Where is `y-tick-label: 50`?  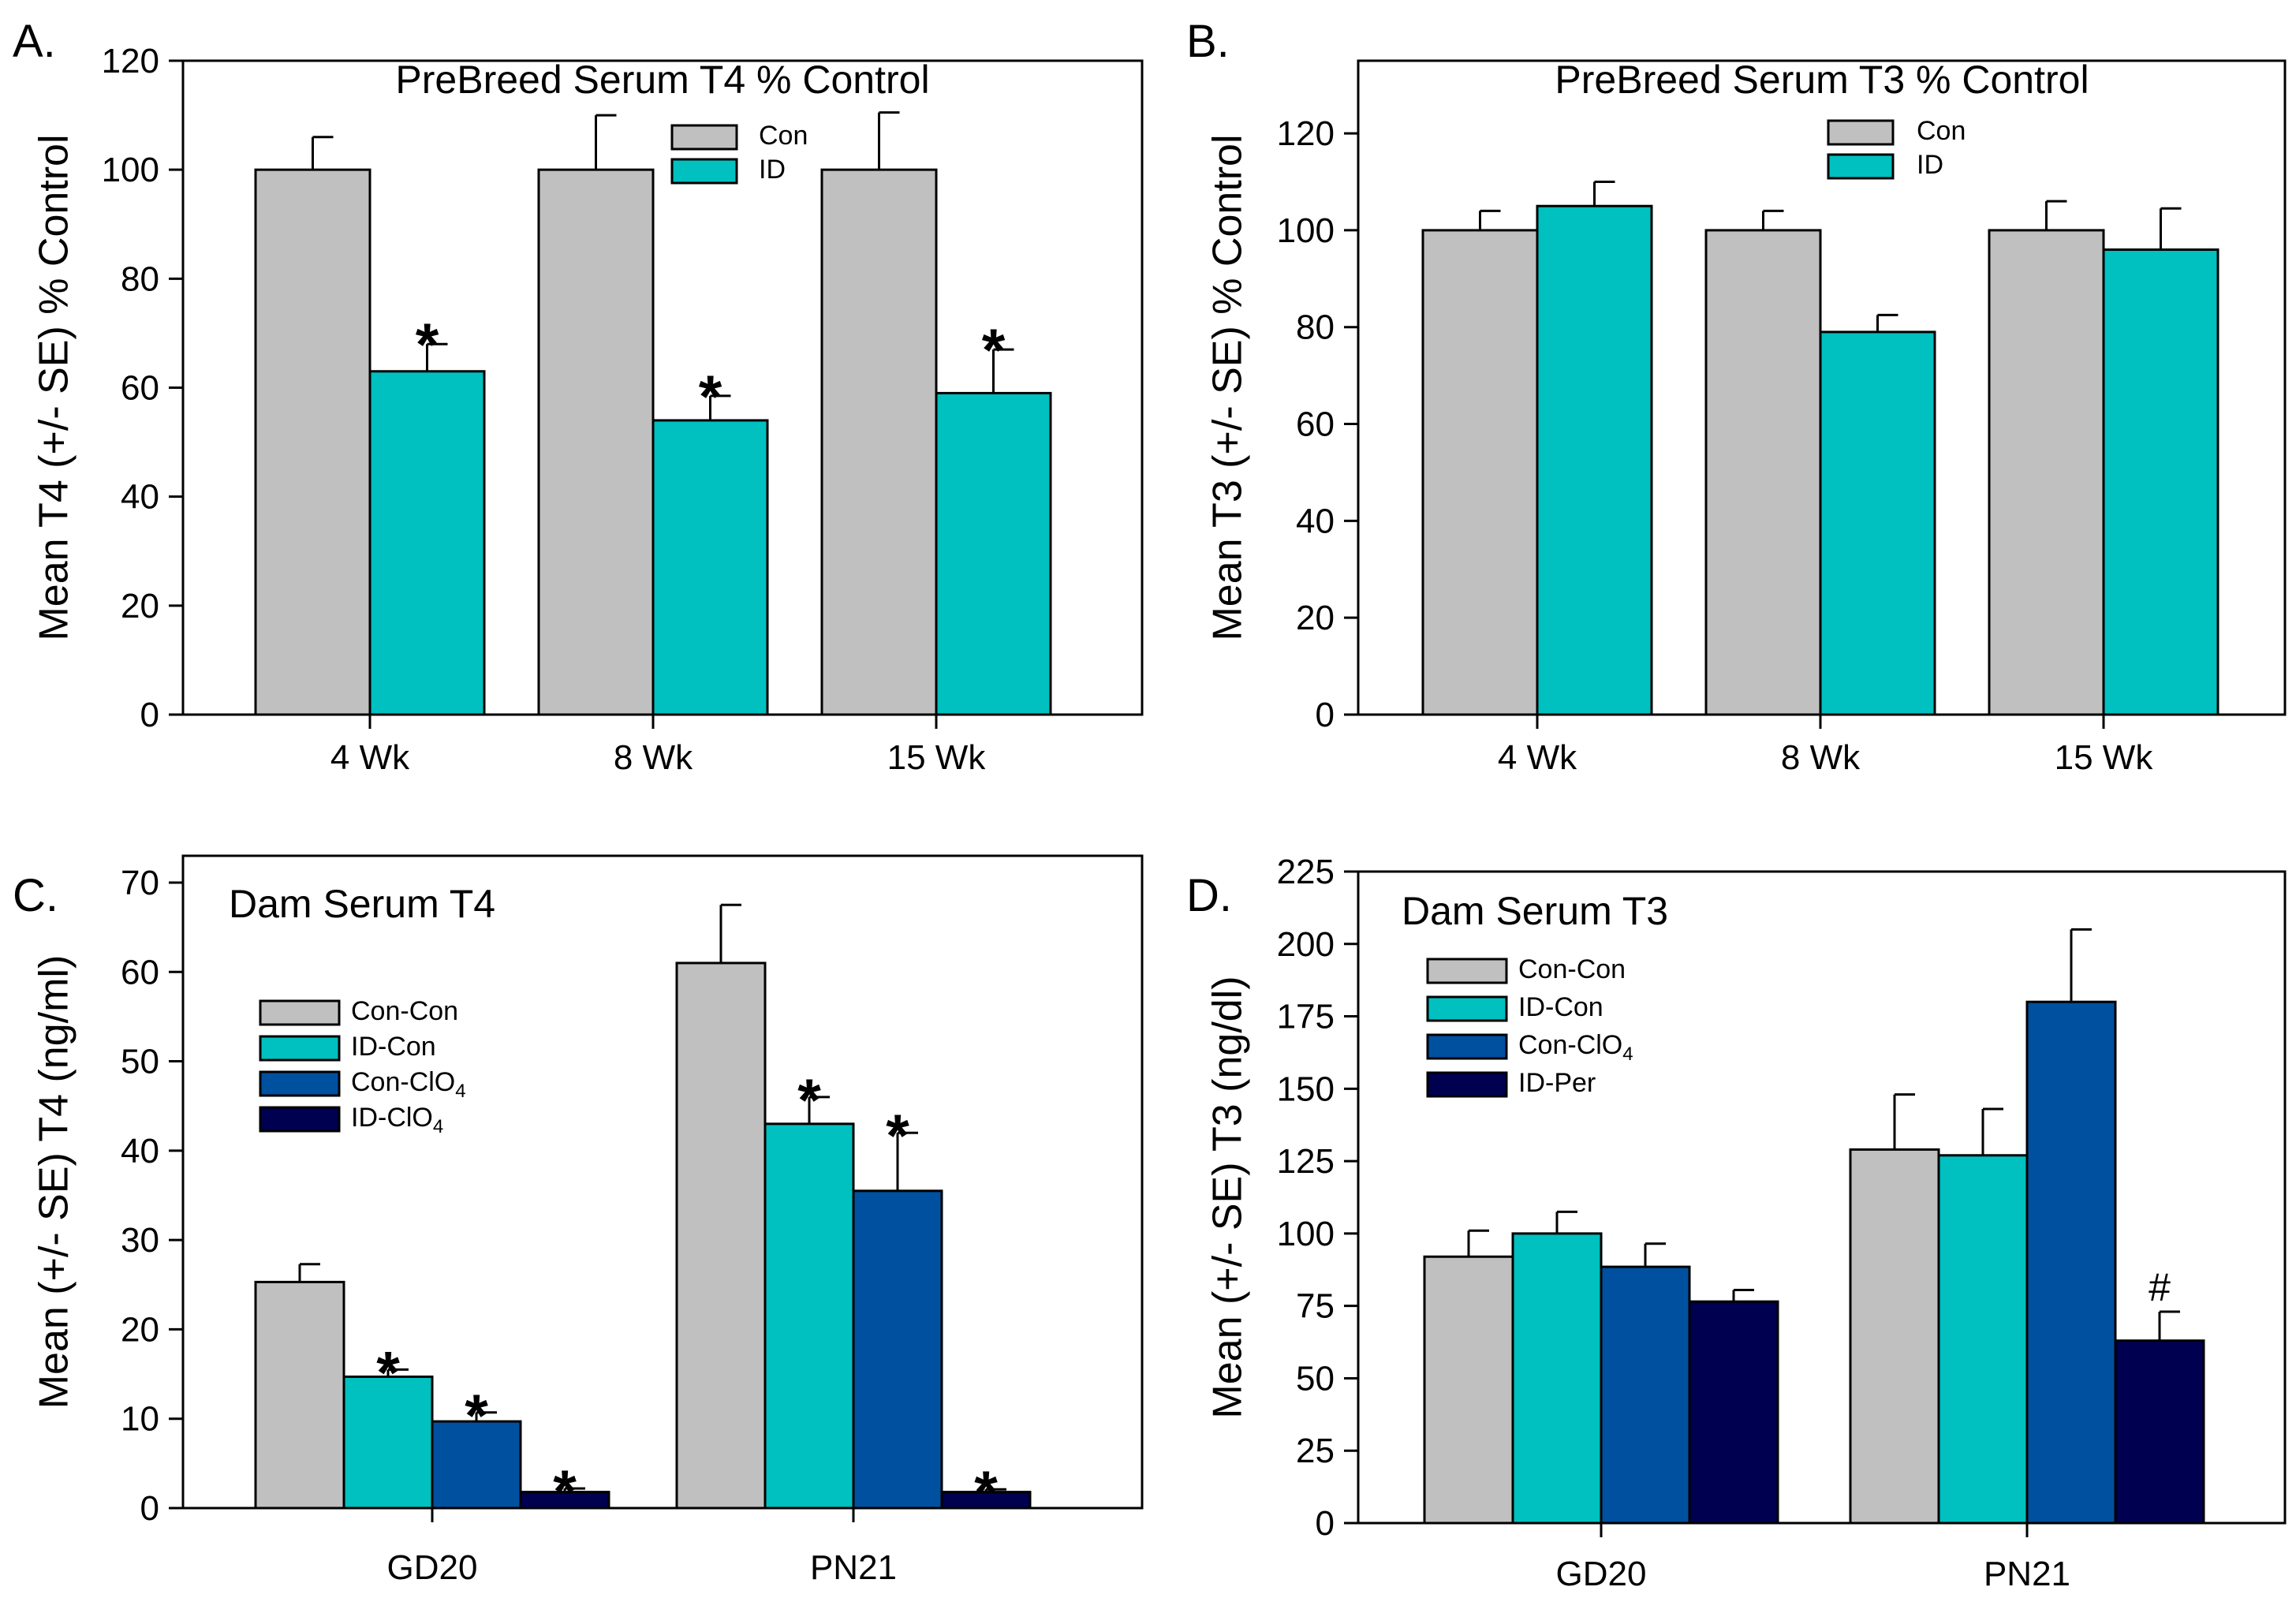 y-tick-label: 50 is located at coordinates (140, 1062).